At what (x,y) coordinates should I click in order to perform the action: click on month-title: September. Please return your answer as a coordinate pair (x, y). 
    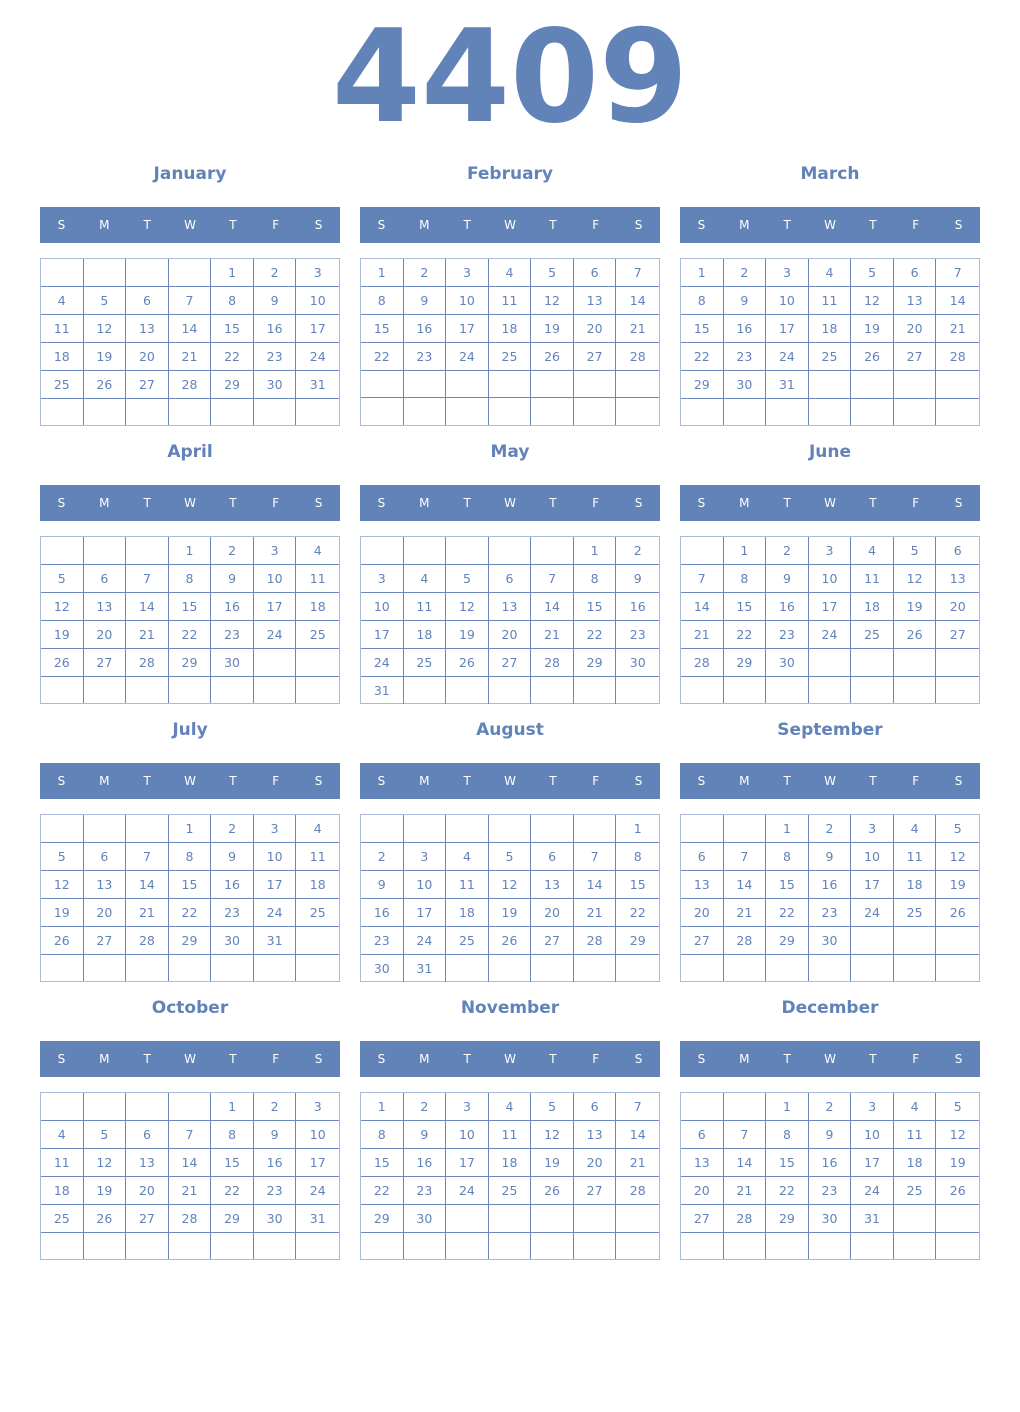
    Looking at the image, I should click on (830, 730).